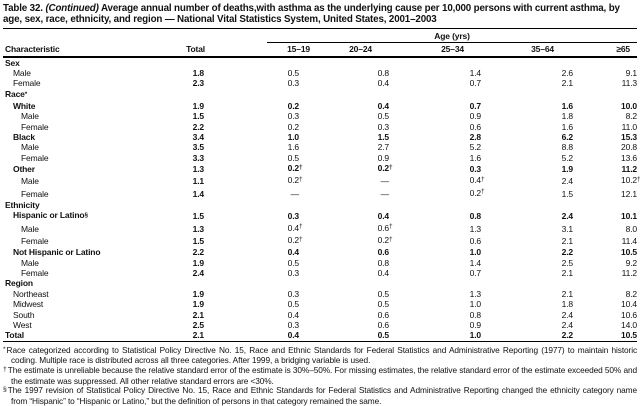 The image size is (640, 406). I want to click on row-label: Sex, so click(12, 62).